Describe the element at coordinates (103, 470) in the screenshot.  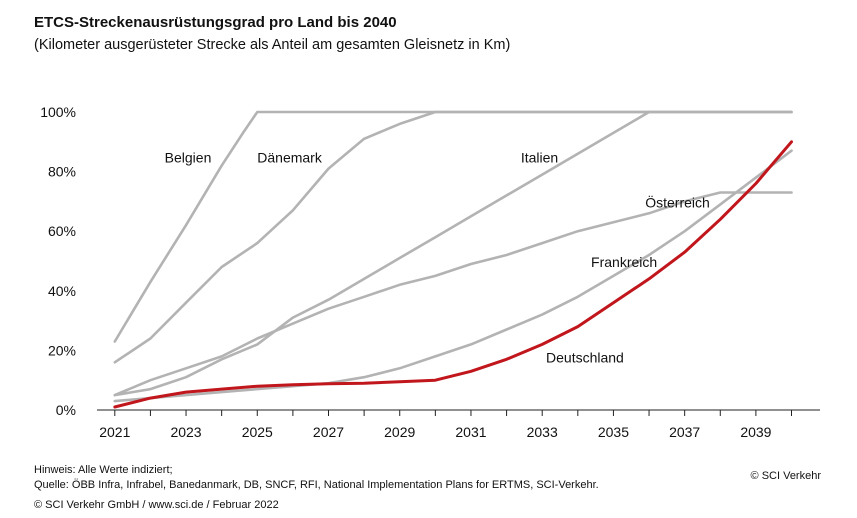
I see `footnote-hint: Hinweis: Alle Werte indiziert;` at that location.